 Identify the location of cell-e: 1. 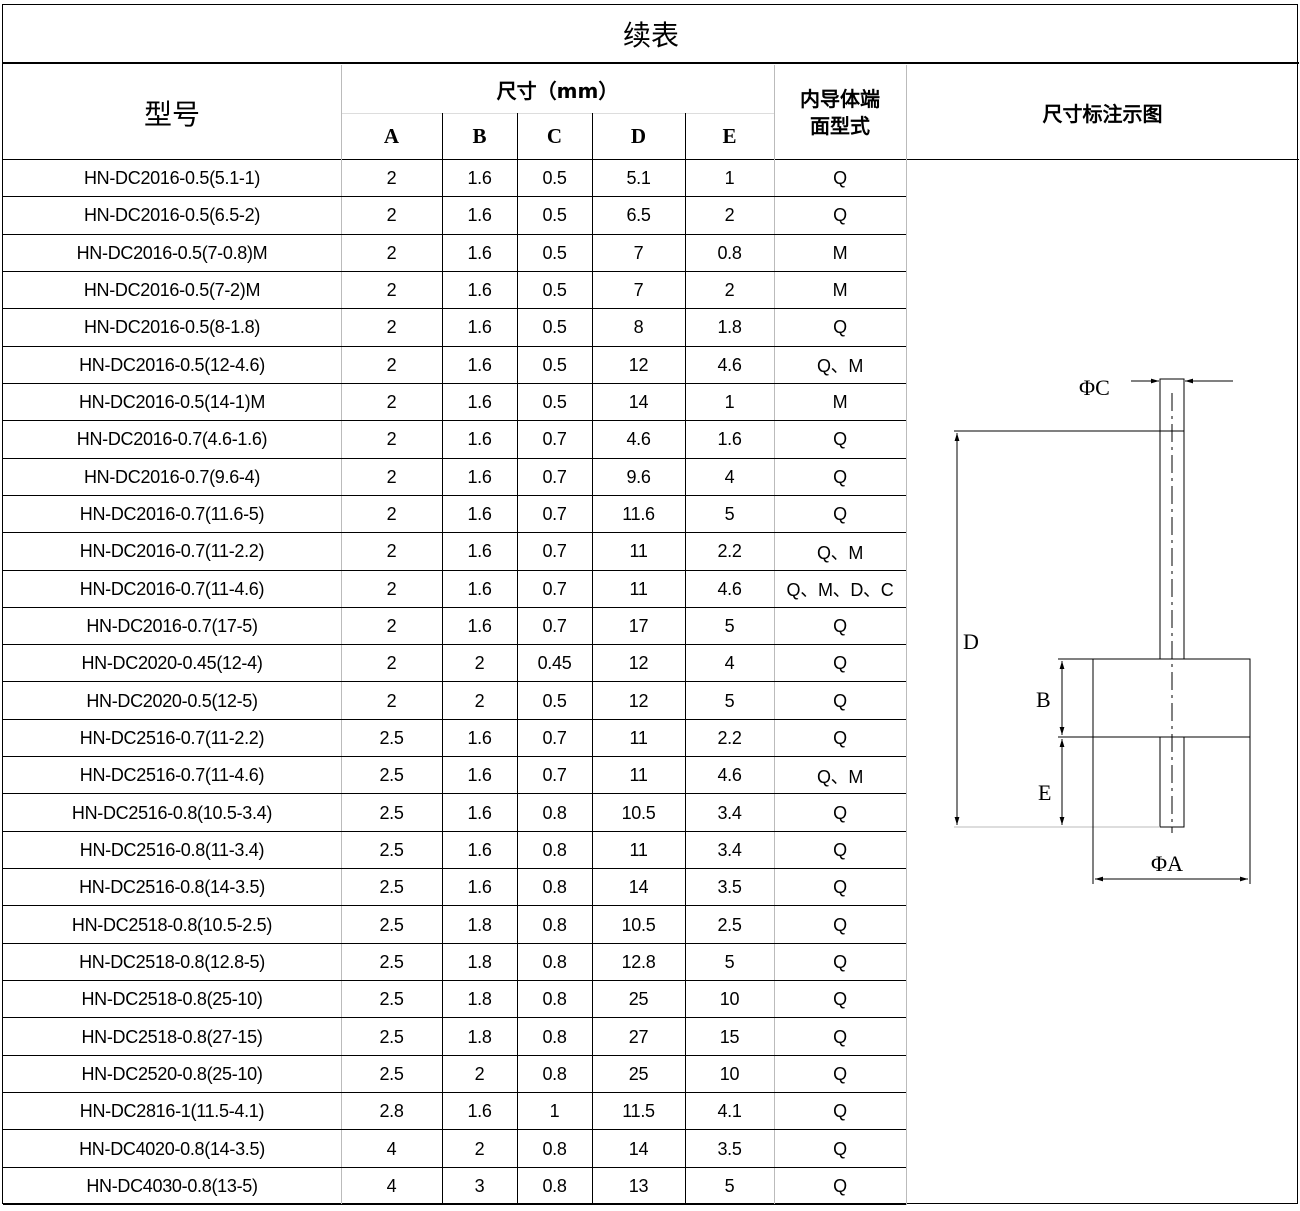
(729, 402).